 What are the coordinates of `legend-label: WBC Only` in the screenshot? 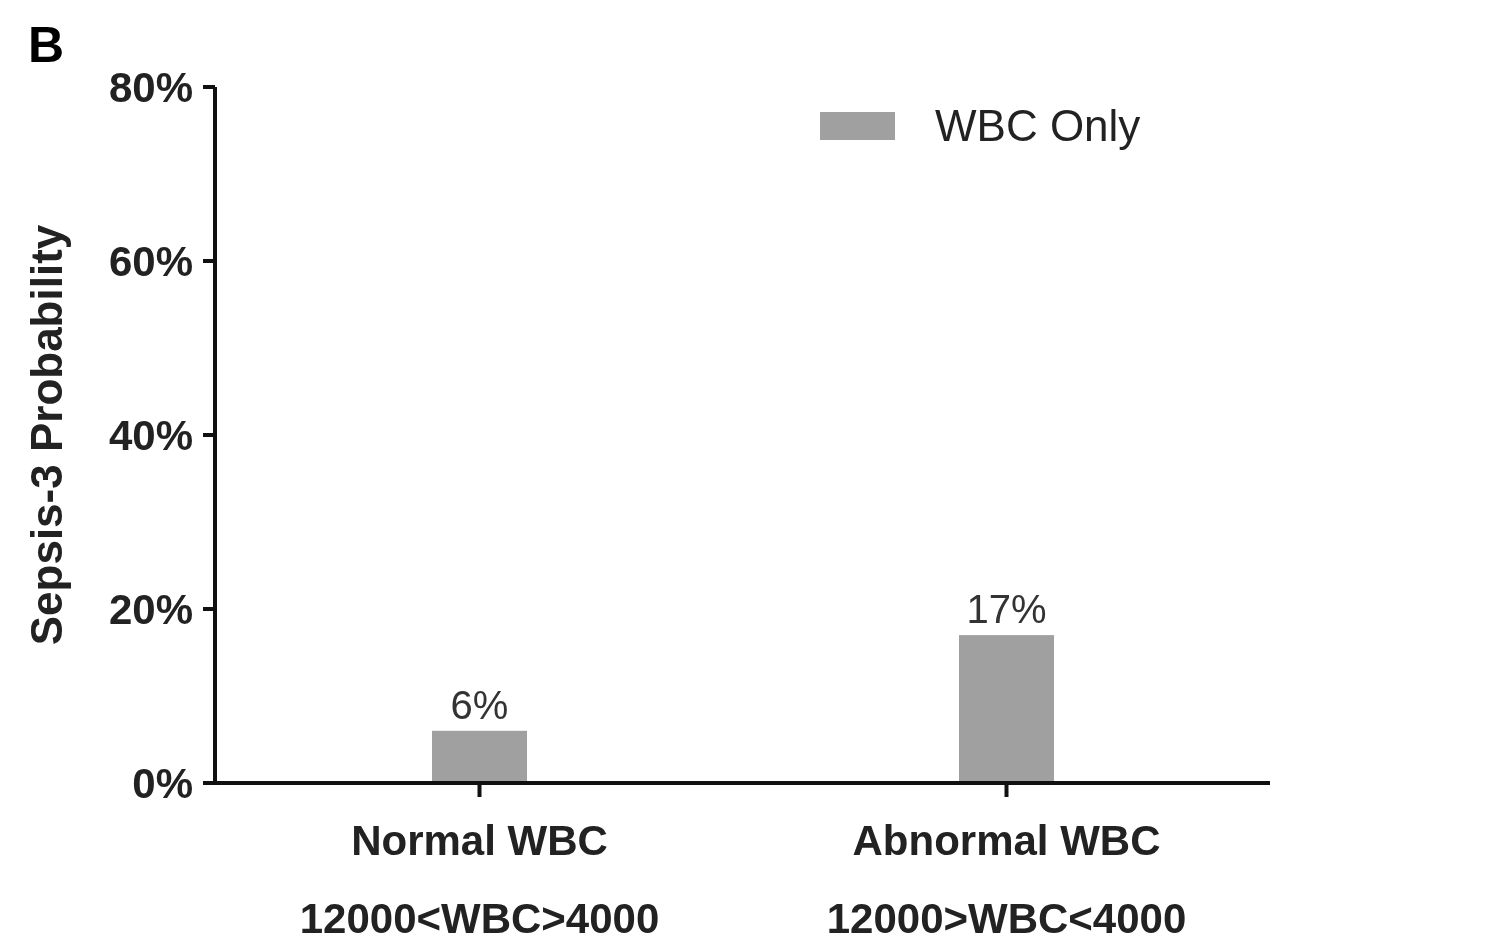 It's located at (1038, 126).